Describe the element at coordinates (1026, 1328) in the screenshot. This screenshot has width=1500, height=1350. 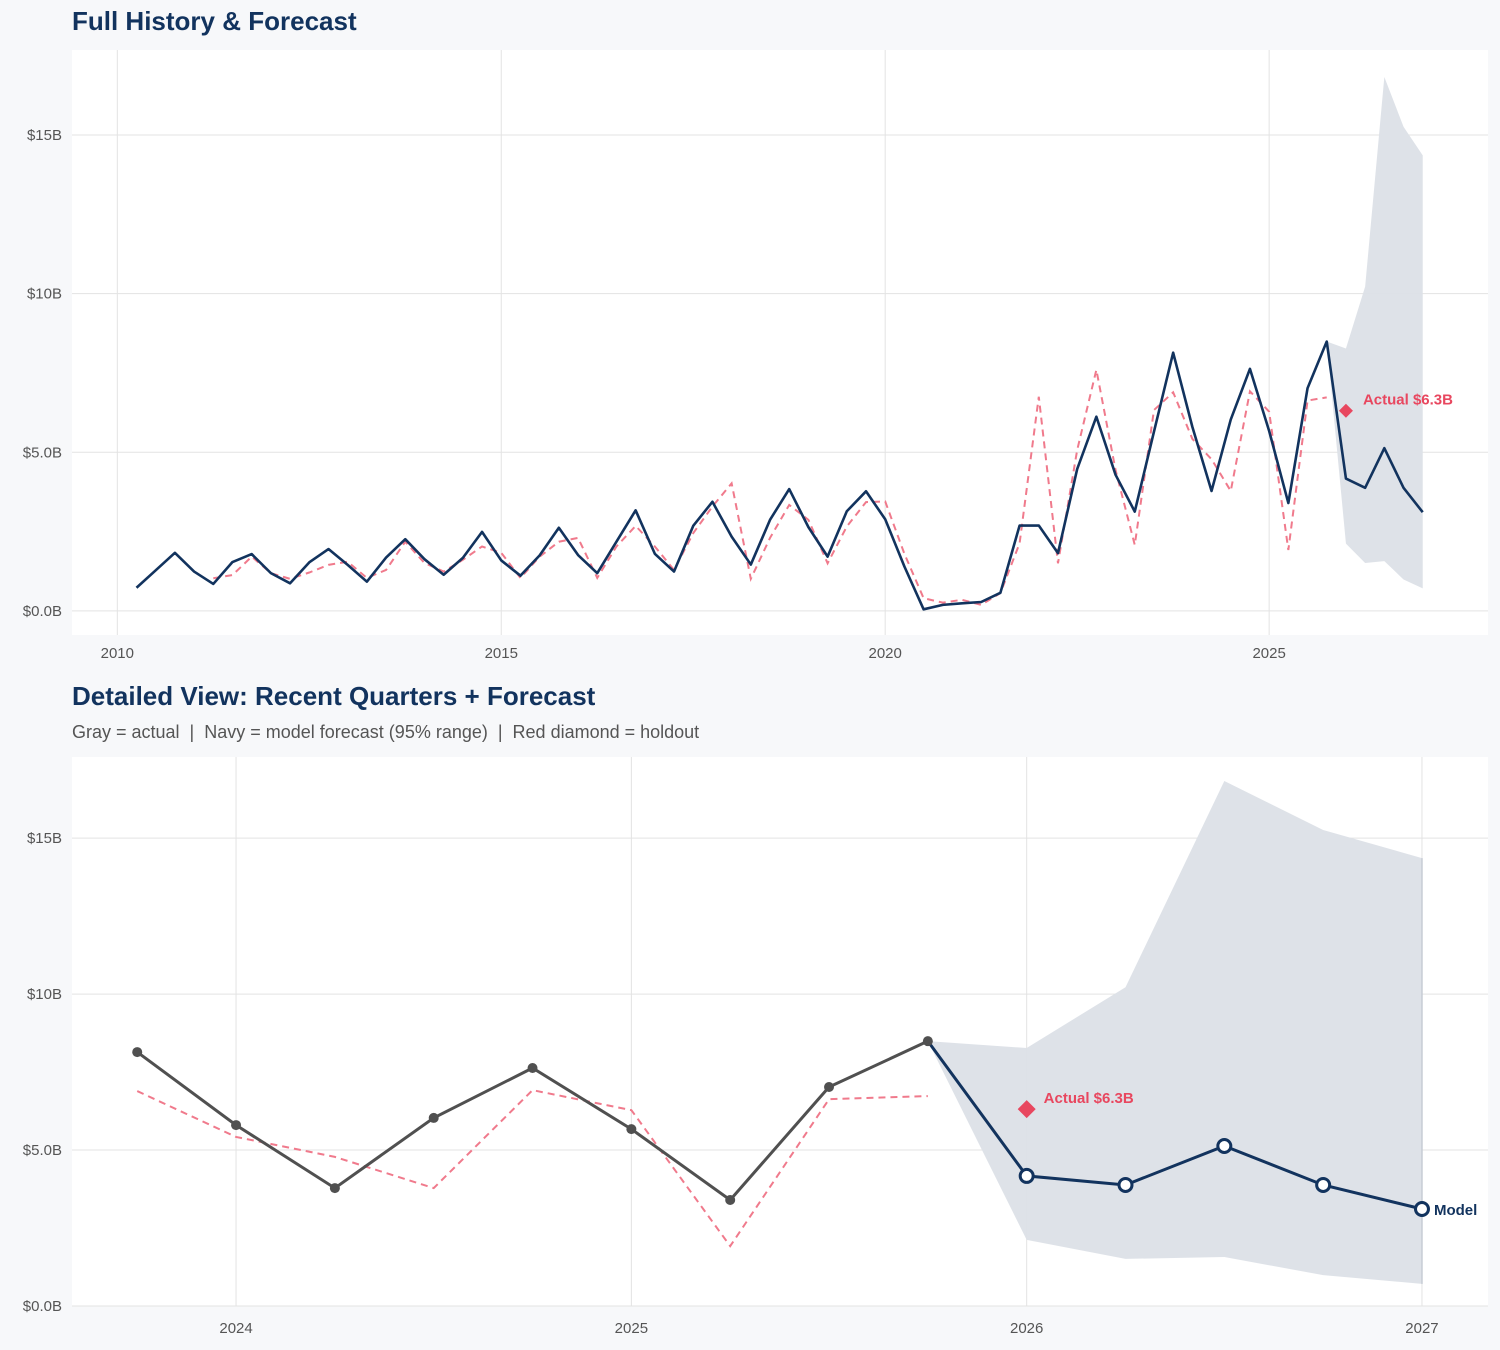
I see `x-tick-label: 2026` at that location.